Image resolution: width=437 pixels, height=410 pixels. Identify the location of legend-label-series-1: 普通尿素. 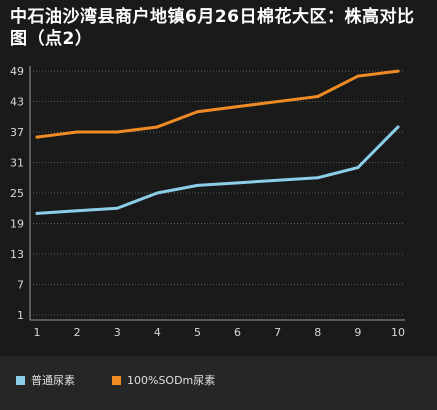
(53, 380).